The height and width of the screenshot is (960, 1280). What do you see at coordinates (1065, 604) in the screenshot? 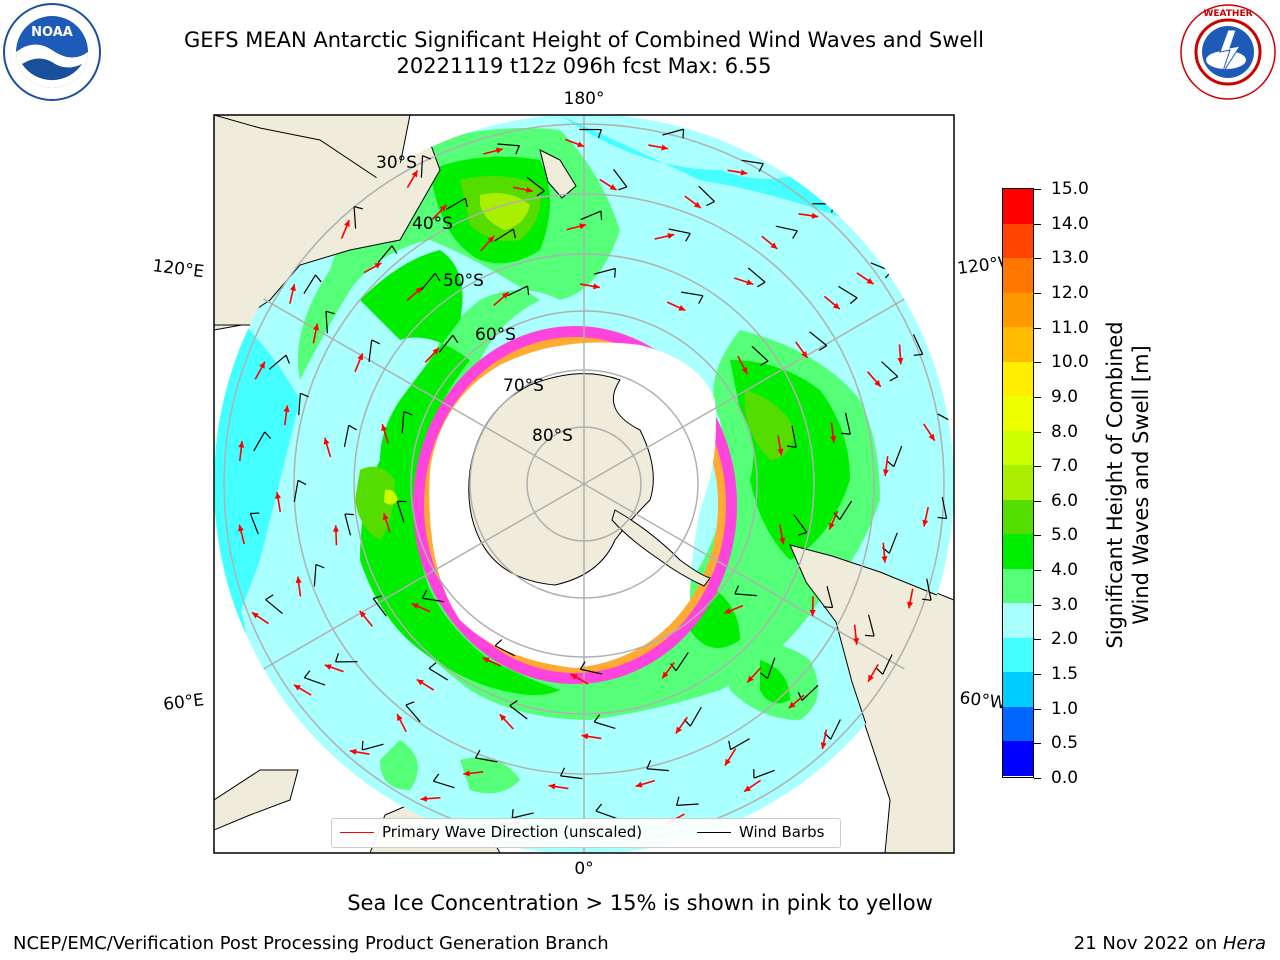
I see `colorbar-tick-label: 3.0` at bounding box center [1065, 604].